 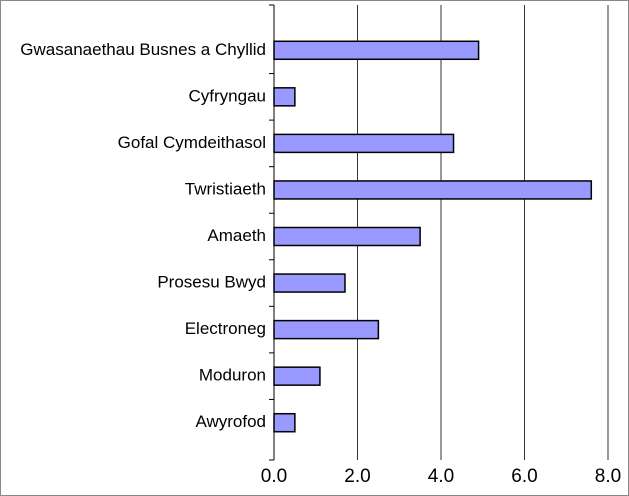 What do you see at coordinates (274, 476) in the screenshot?
I see `x-tick-label: 0.0` at bounding box center [274, 476].